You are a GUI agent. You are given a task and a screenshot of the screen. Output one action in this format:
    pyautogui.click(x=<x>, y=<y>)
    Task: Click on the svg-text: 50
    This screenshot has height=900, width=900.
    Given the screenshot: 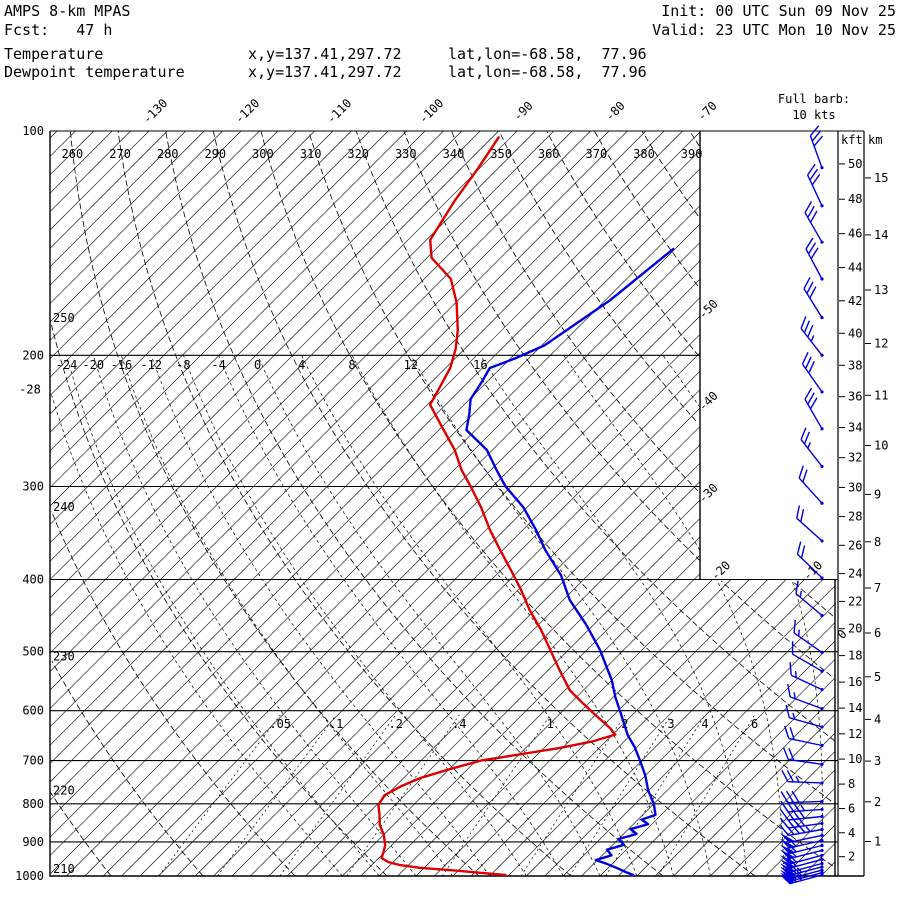 What is the action you would take?
    pyautogui.click(x=855, y=164)
    